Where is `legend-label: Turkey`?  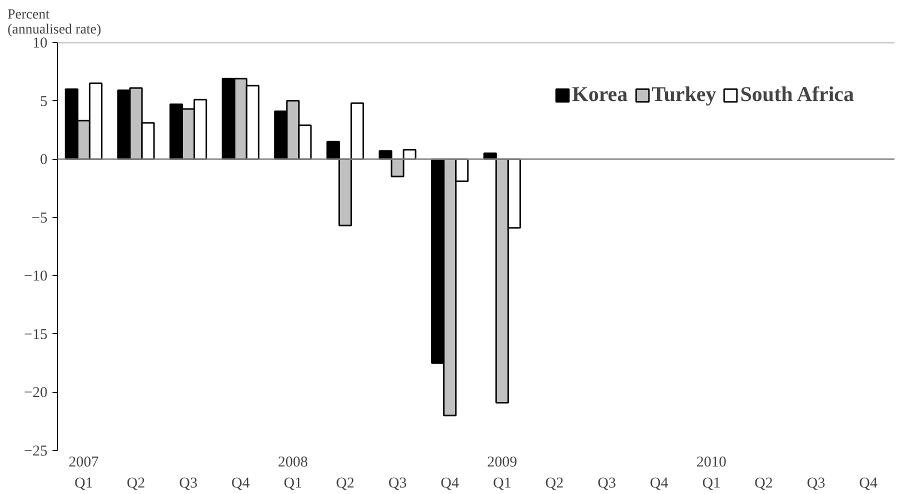 legend-label: Turkey is located at coordinates (684, 94).